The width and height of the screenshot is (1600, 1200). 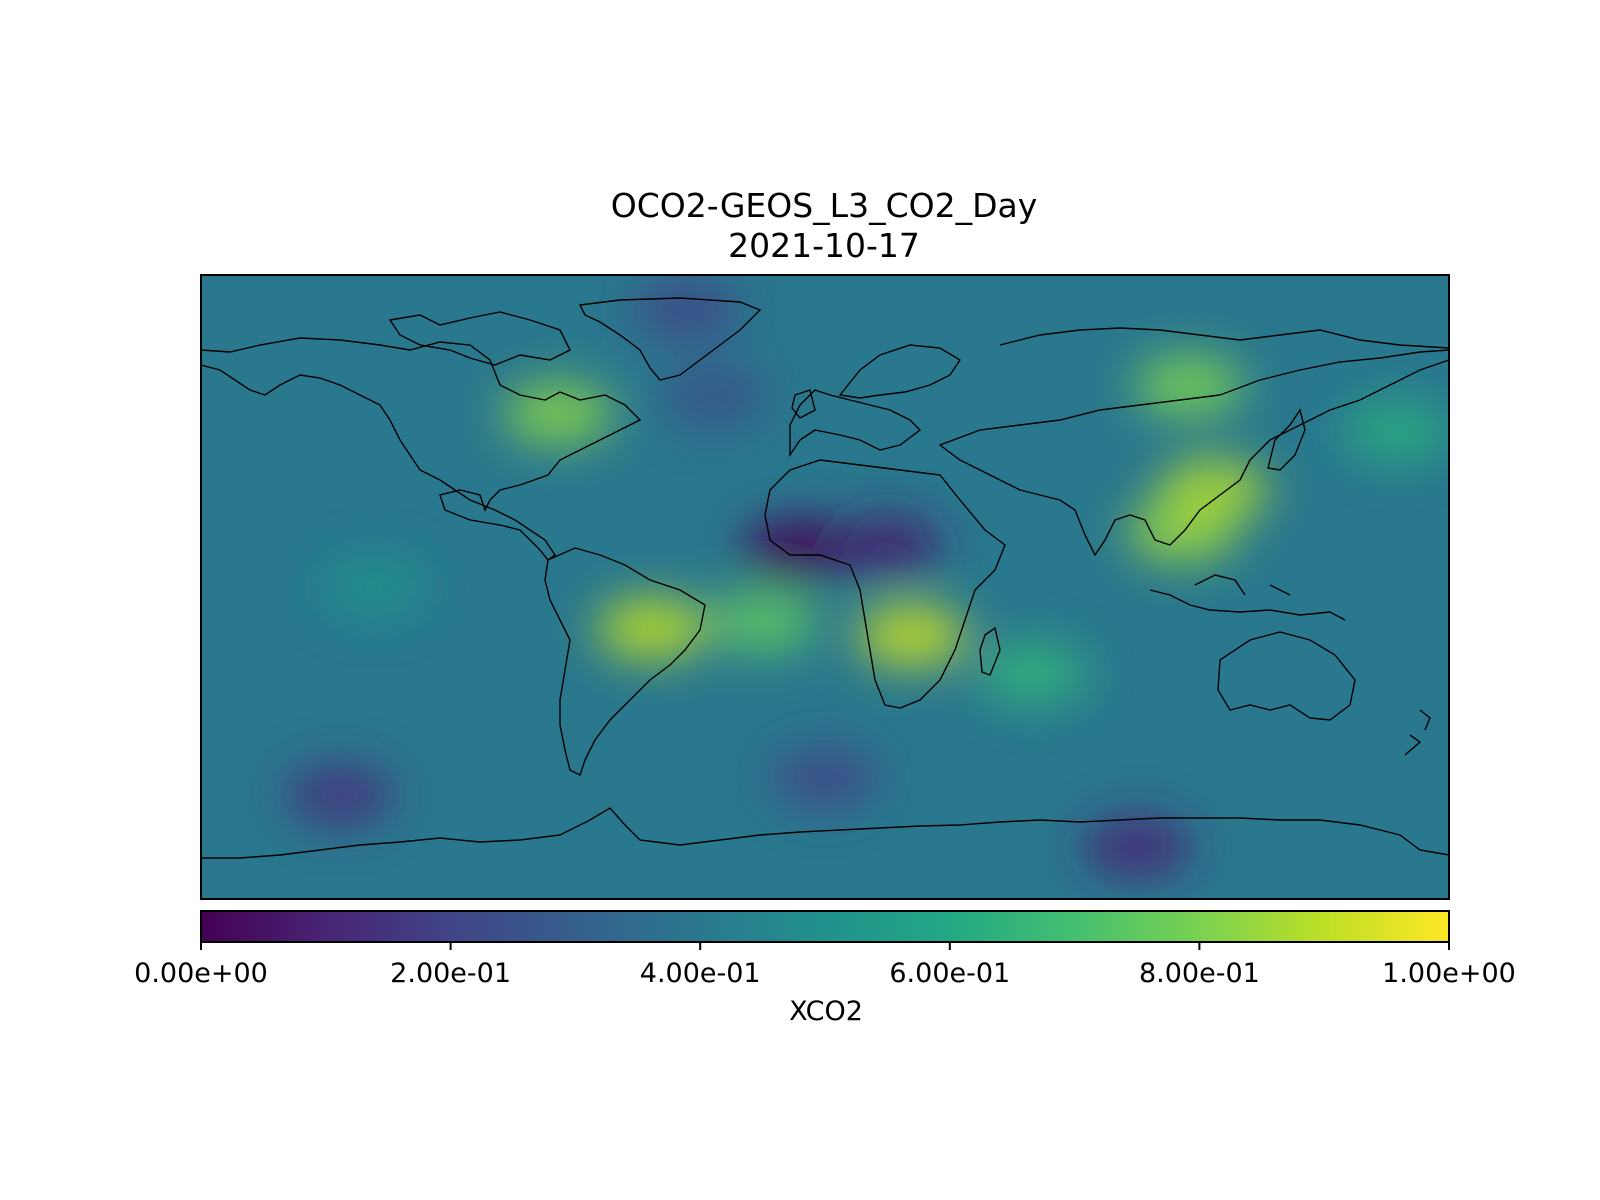 What do you see at coordinates (451, 973) in the screenshot?
I see `colorbar-tick-label: 2.00e-01` at bounding box center [451, 973].